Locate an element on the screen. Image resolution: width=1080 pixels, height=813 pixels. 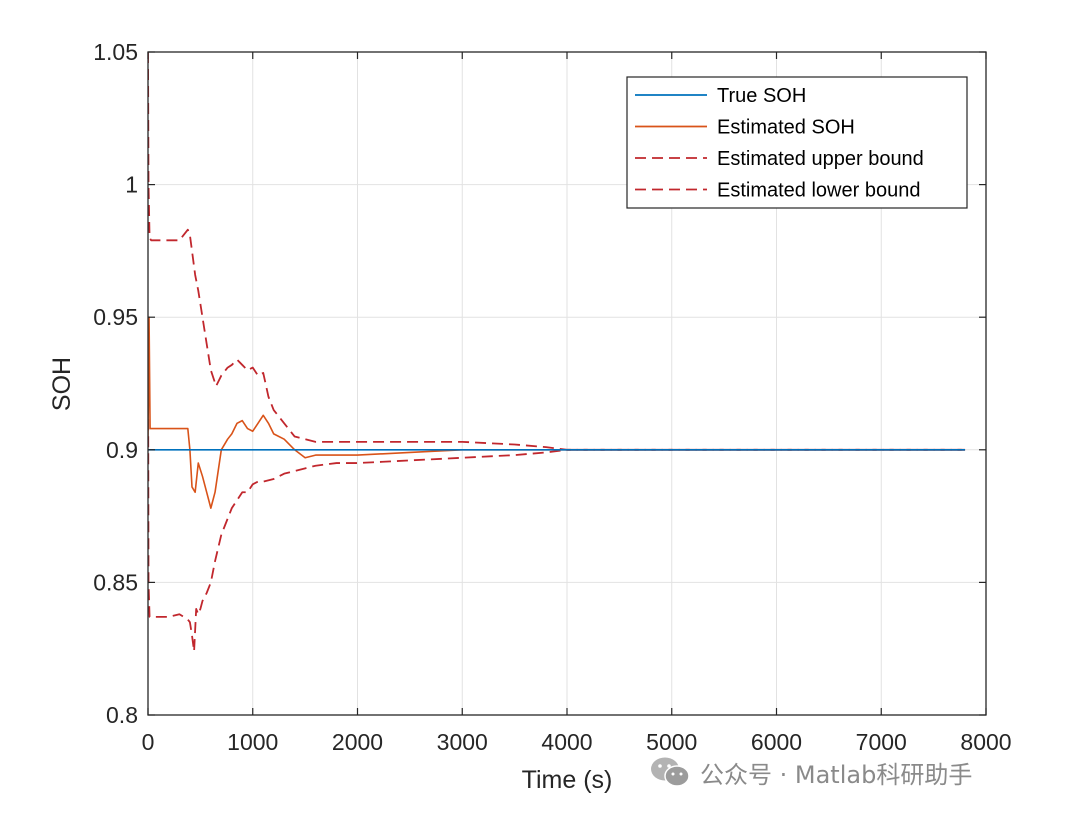
legend-box is located at coordinates (797, 142).